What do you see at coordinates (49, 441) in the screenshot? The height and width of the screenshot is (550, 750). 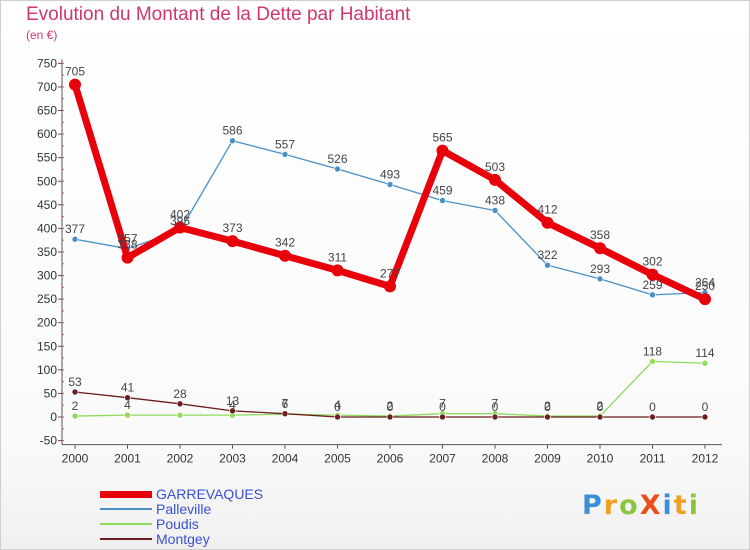 I see `y-tick-label: -50` at bounding box center [49, 441].